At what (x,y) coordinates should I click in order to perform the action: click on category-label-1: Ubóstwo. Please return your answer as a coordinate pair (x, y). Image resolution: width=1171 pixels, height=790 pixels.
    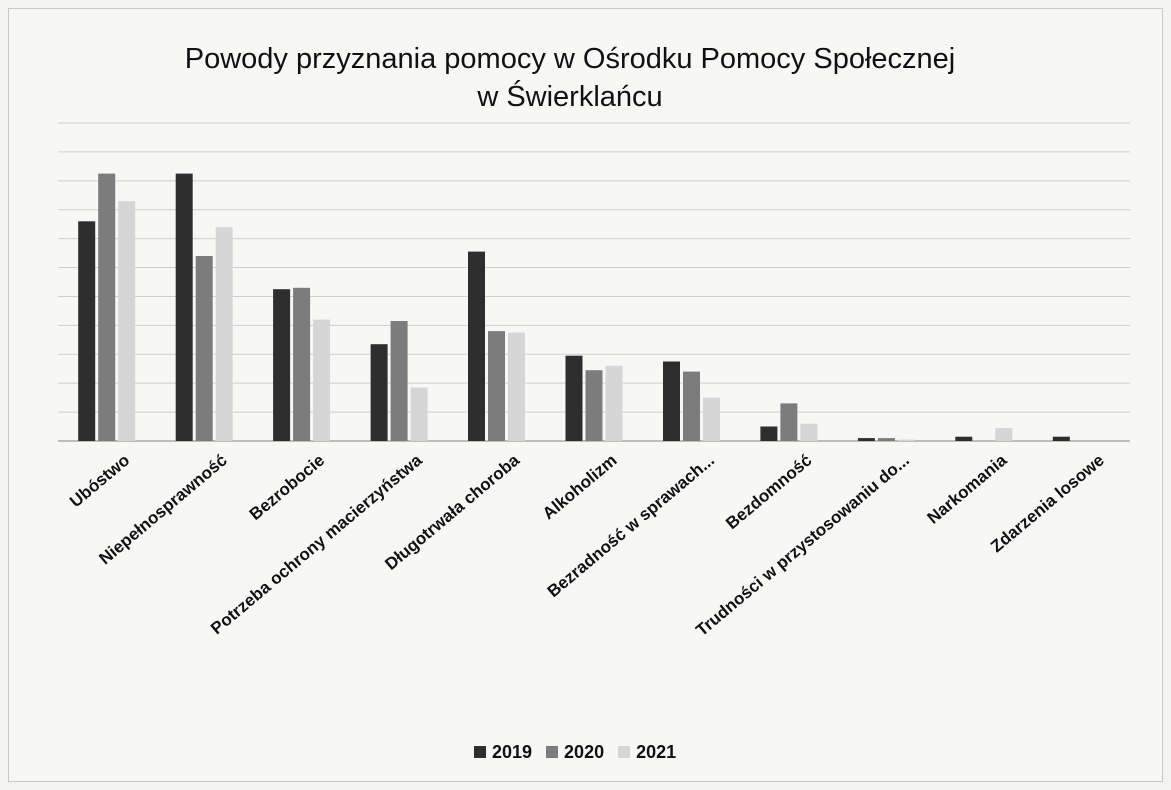
    Looking at the image, I should click on (99, 481).